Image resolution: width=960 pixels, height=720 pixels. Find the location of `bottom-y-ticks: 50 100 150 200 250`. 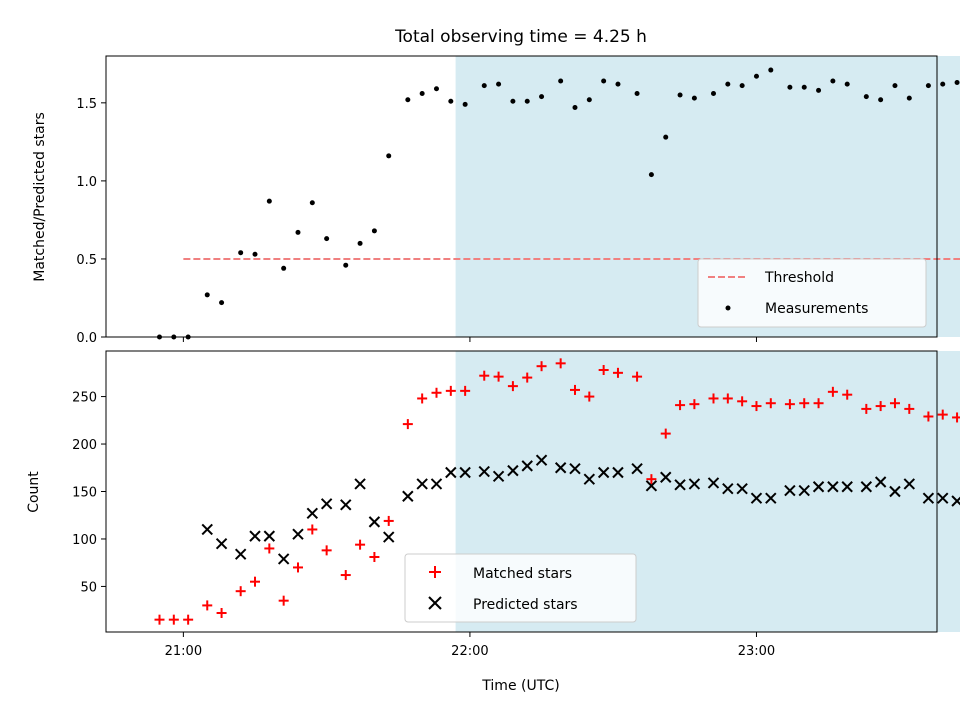

bottom-y-ticks: 50 100 150 200 250 is located at coordinates (89, 493).